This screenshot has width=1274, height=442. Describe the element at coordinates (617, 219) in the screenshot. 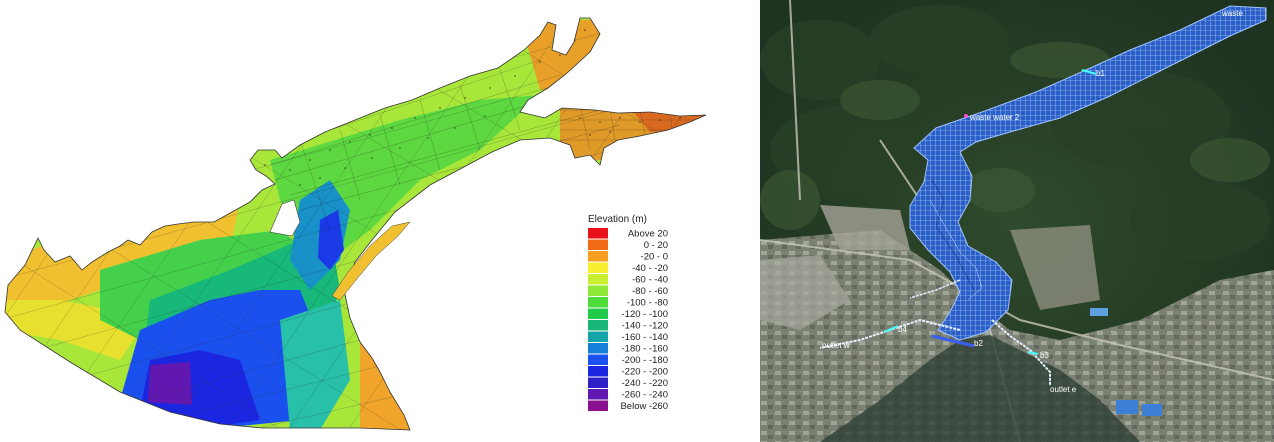

I see `legend-title: Elevation (m)` at that location.